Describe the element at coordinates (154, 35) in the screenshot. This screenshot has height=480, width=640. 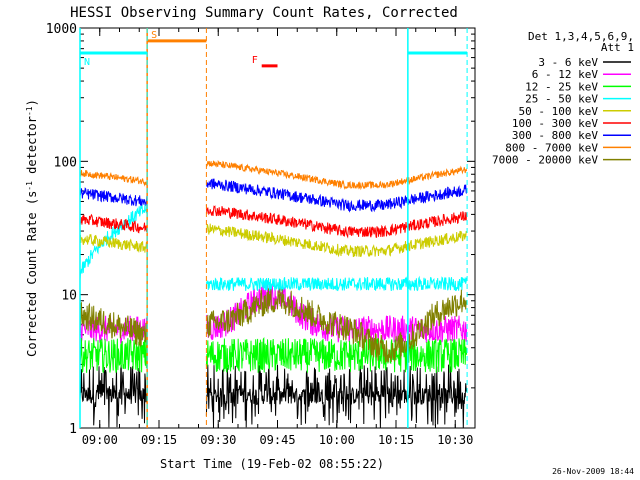
I see `flag-label-0: S` at that location.